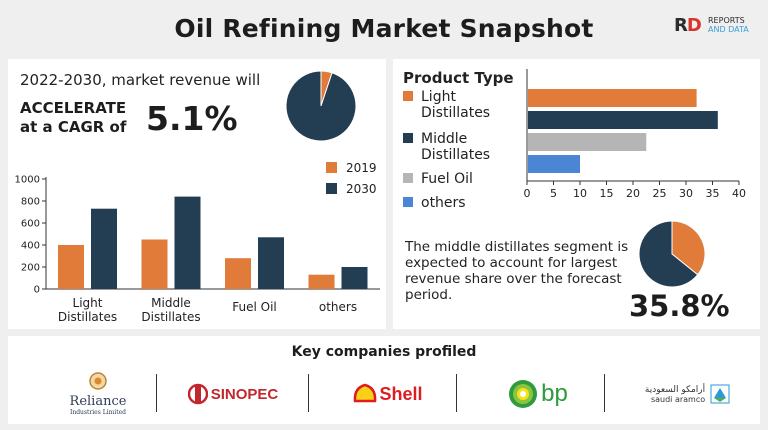 This screenshot has width=768, height=430. I want to click on sinopec-emblem-icon, so click(197, 394).